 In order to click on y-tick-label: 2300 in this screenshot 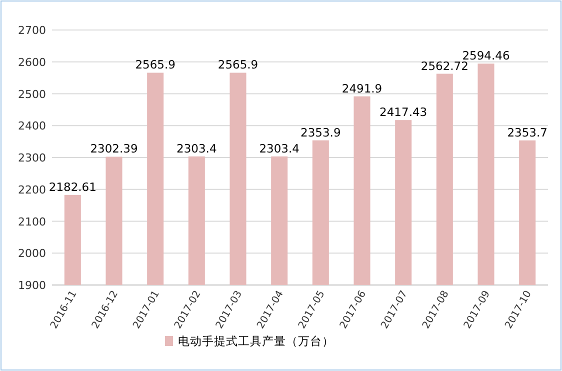, I will do `click(32, 158)`.